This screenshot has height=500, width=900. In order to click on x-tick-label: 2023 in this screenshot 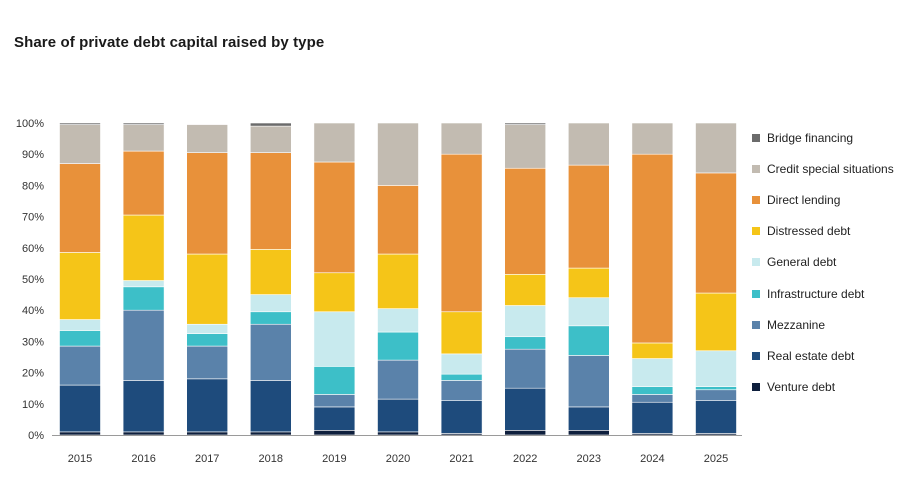, I will do `click(589, 459)`.